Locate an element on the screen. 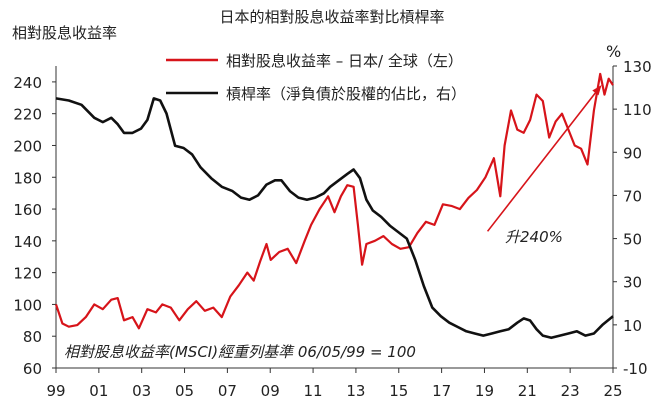 The height and width of the screenshot is (401, 664). footnote: 相對股息收益率(MSCI)經重列基準 06/05/99 = 100 is located at coordinates (240, 352).